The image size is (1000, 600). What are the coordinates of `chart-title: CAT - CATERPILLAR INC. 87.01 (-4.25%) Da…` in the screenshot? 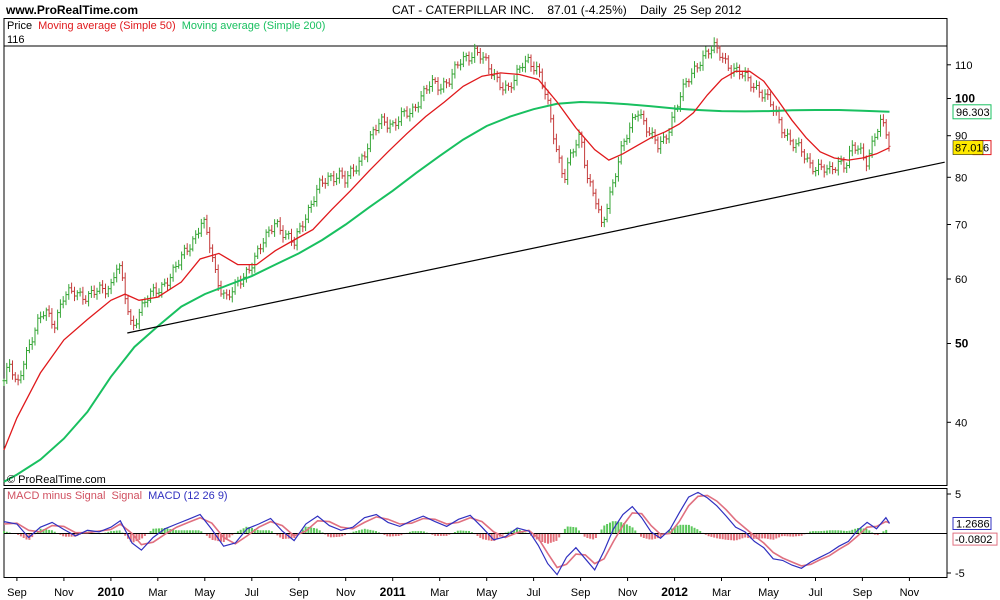 It's located at (567, 10).